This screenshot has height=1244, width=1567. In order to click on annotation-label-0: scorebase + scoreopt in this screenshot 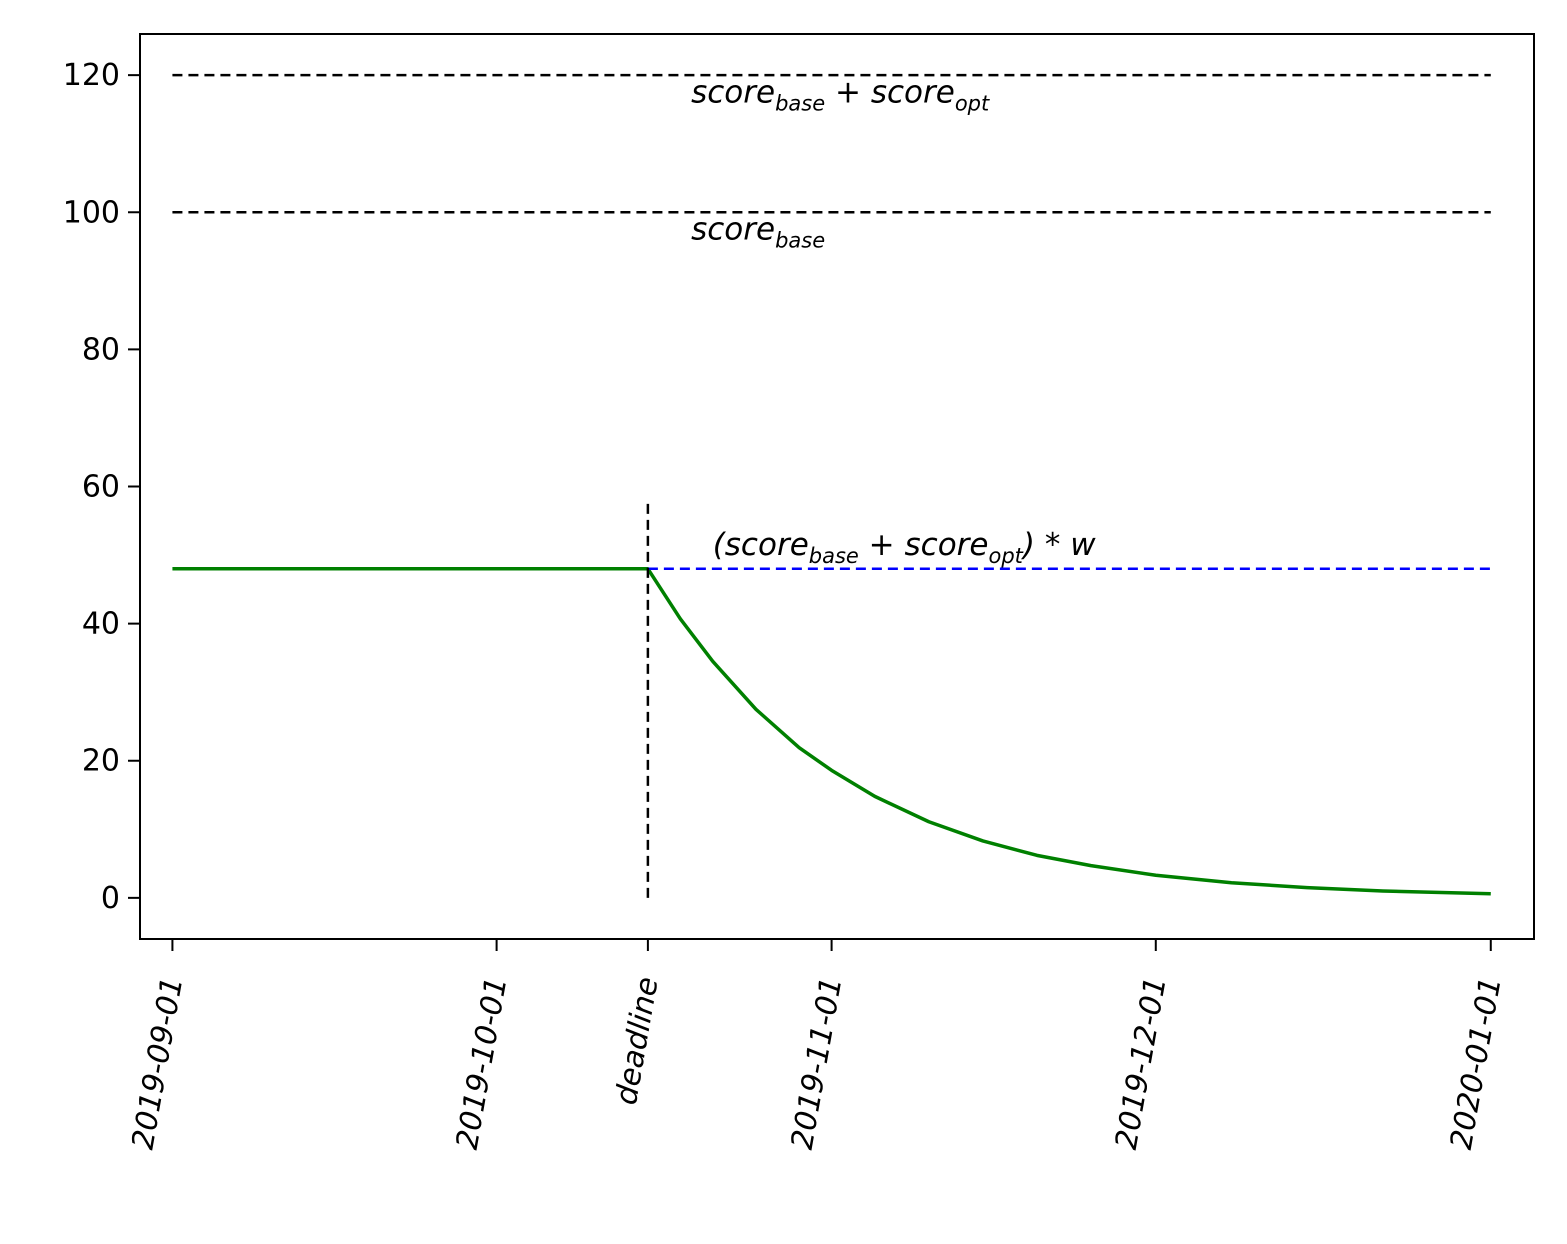, I will do `click(840, 95)`.